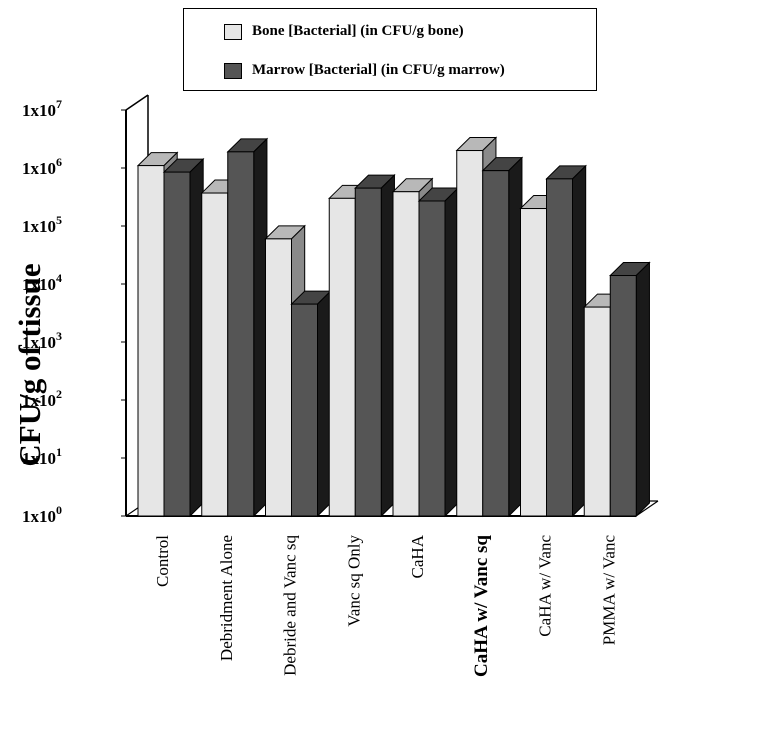 This screenshot has height=738, width=763. I want to click on y-tick-label: 1x10¹, so click(42, 456).